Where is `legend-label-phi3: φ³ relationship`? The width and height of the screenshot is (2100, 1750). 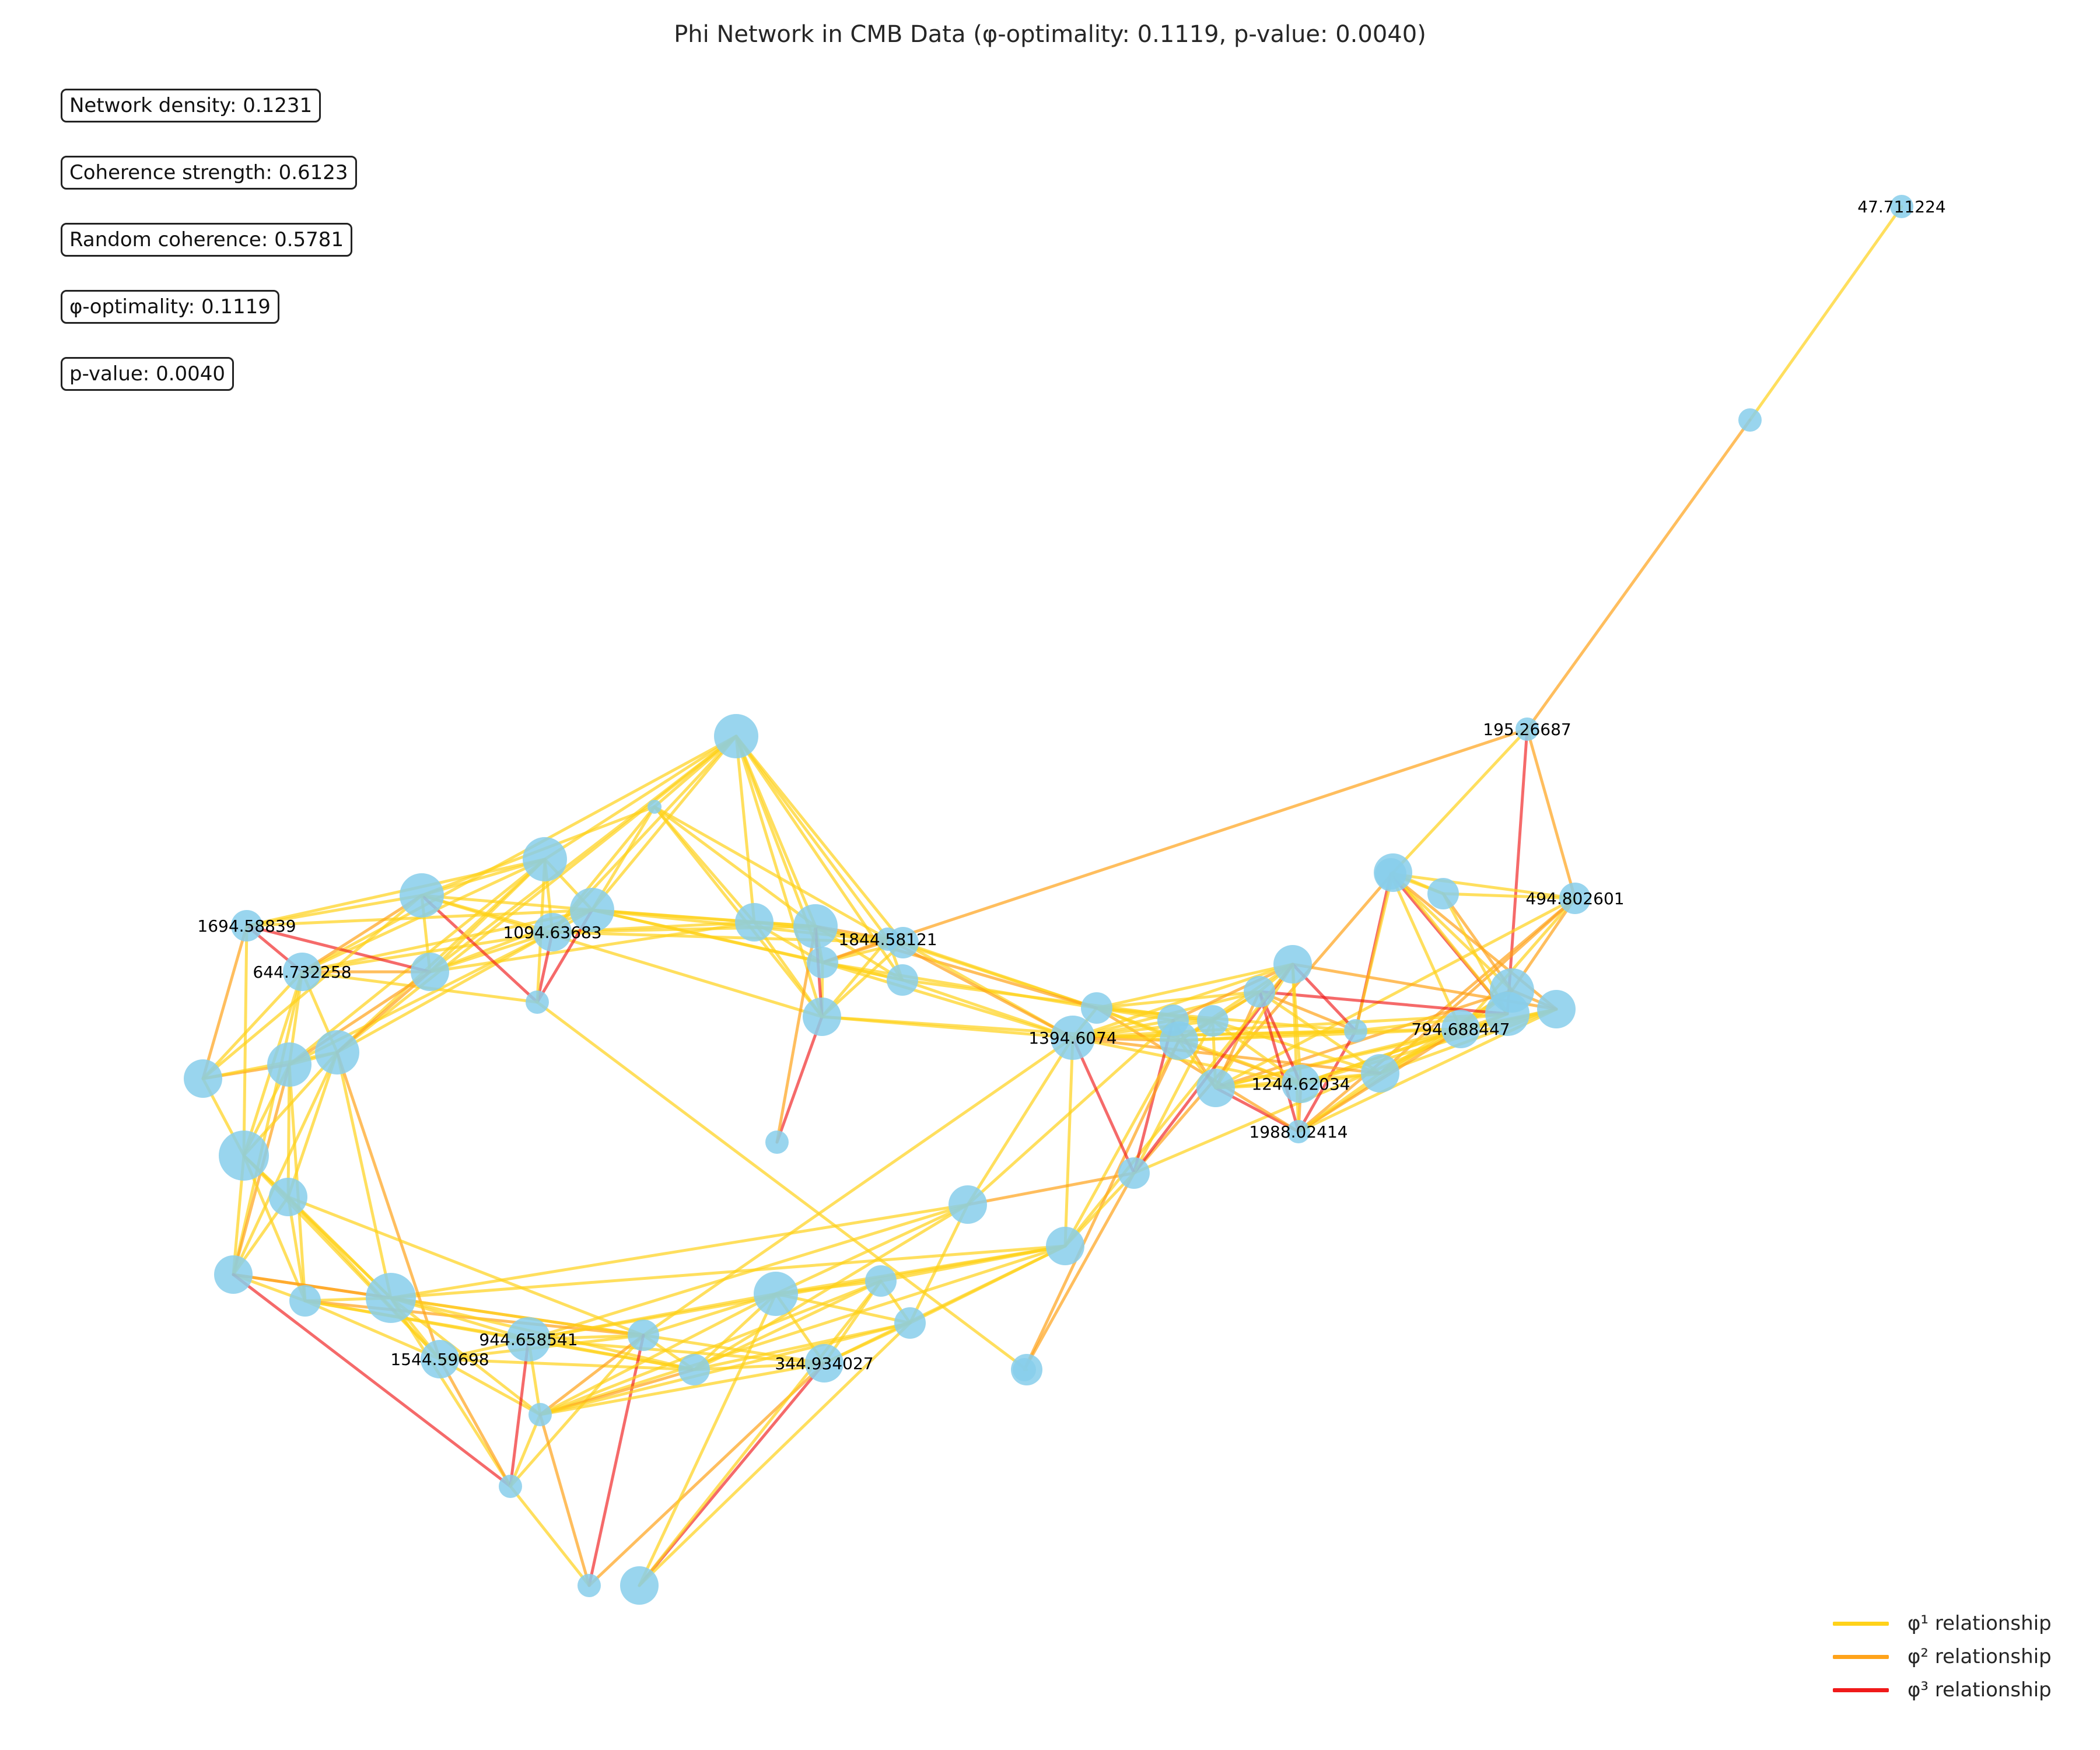
legend-label-phi3: φ³ relationship is located at coordinates (1980, 1690).